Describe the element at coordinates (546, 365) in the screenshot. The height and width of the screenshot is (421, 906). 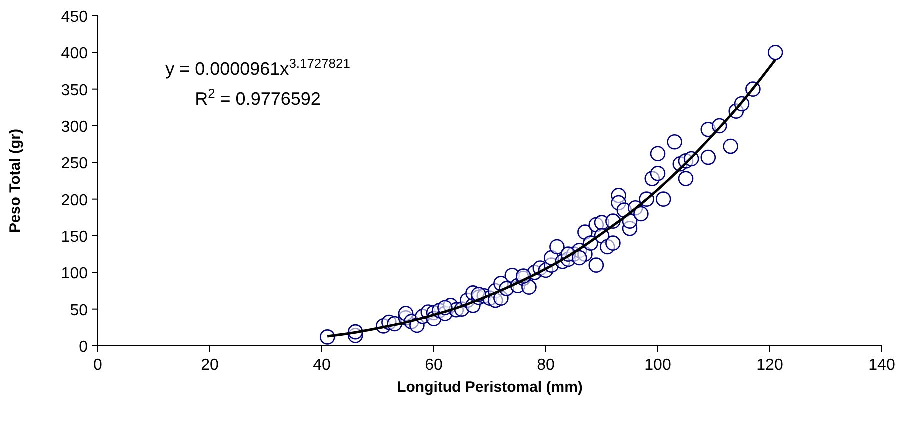
I see `x-tick-label: 80` at that location.